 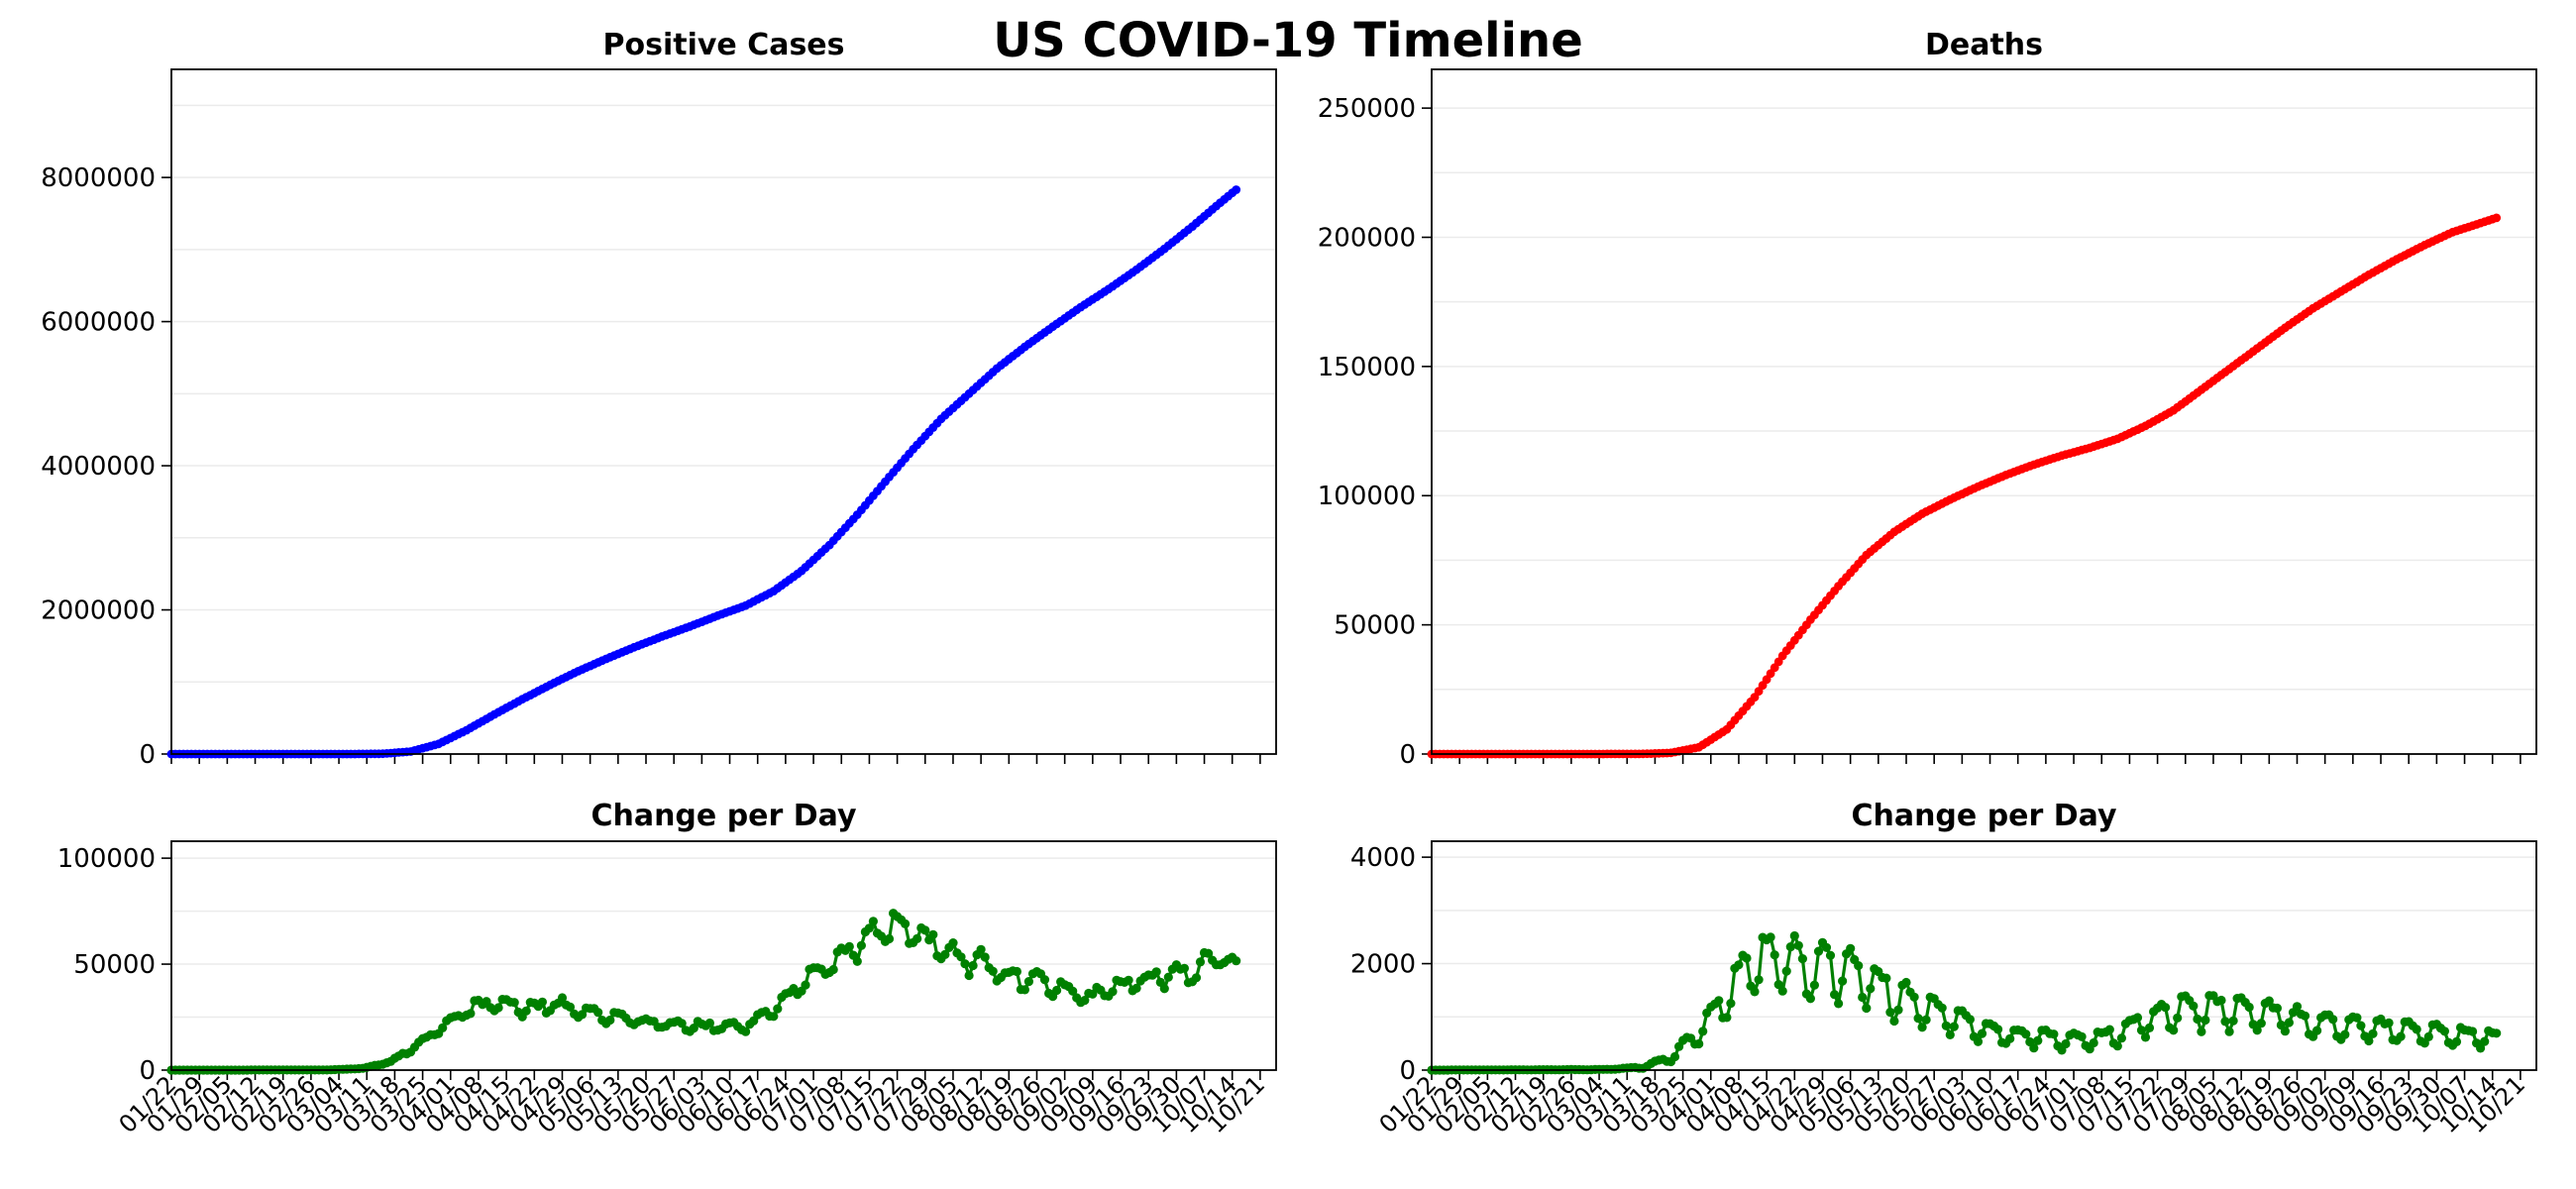 I want to click on y-tick-label: 250000, so click(x=1367, y=109).